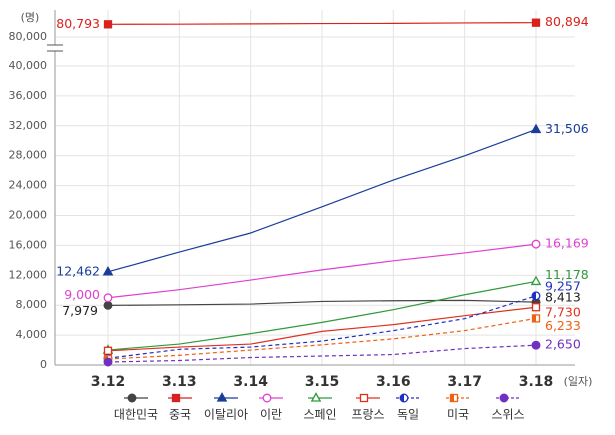 This screenshot has width=615, height=435. Describe the element at coordinates (78, 23) in the screenshot. I see `value-label: 80,793` at that location.